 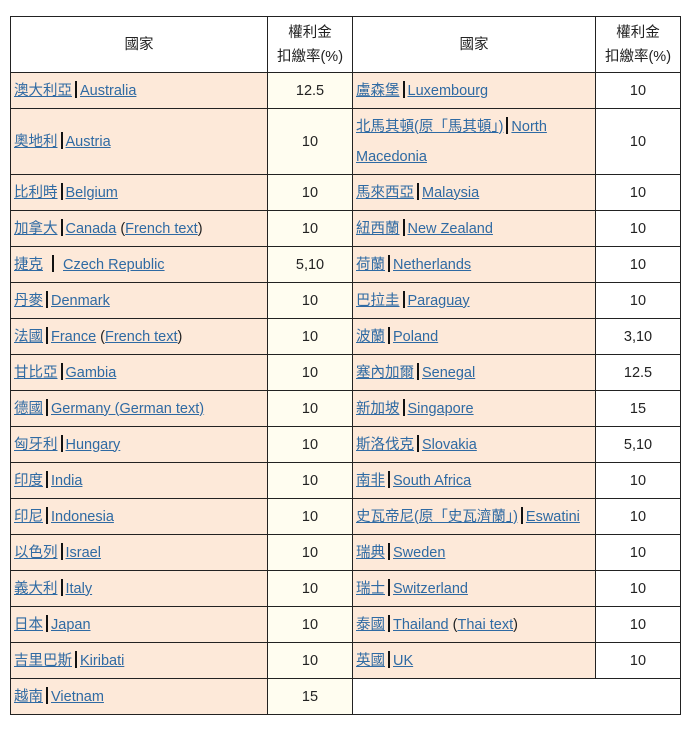 What do you see at coordinates (80, 300) in the screenshot?
I see `country-en-link: Denmark` at bounding box center [80, 300].